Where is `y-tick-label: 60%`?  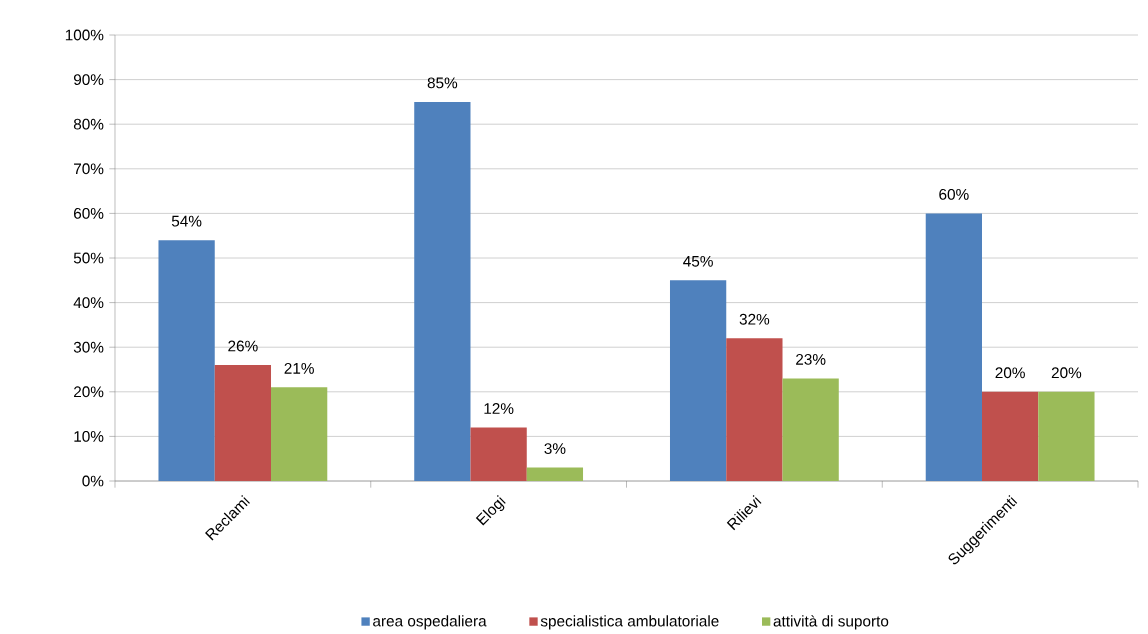
y-tick-label: 60% is located at coordinates (89, 213).